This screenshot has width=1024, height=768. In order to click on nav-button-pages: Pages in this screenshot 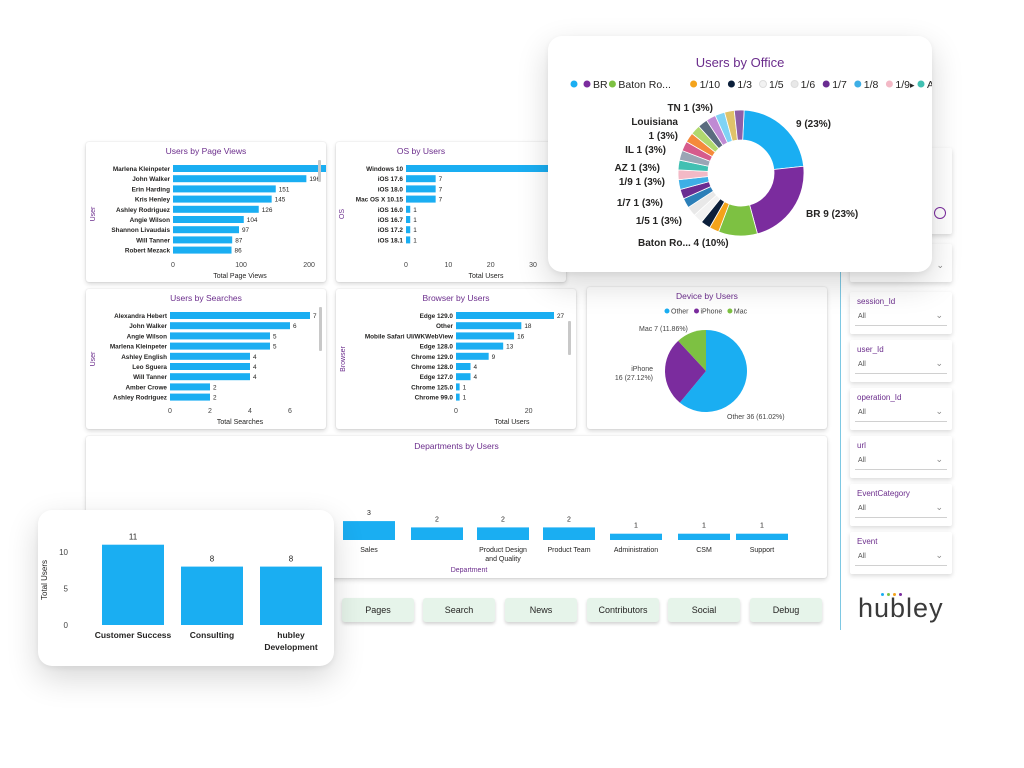, I will do `click(378, 610)`.